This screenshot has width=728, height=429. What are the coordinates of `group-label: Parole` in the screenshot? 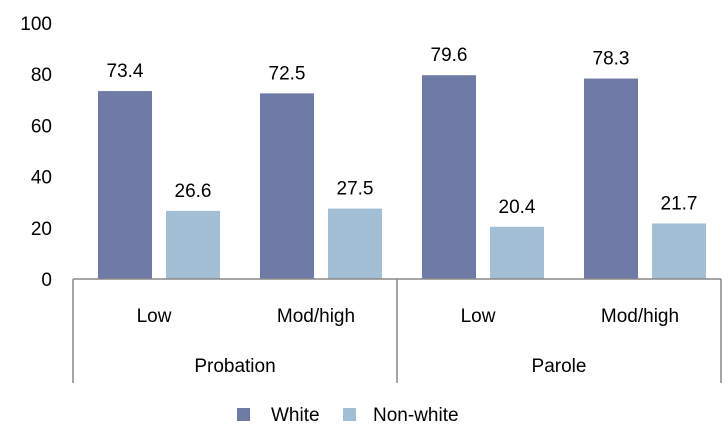 It's located at (559, 366).